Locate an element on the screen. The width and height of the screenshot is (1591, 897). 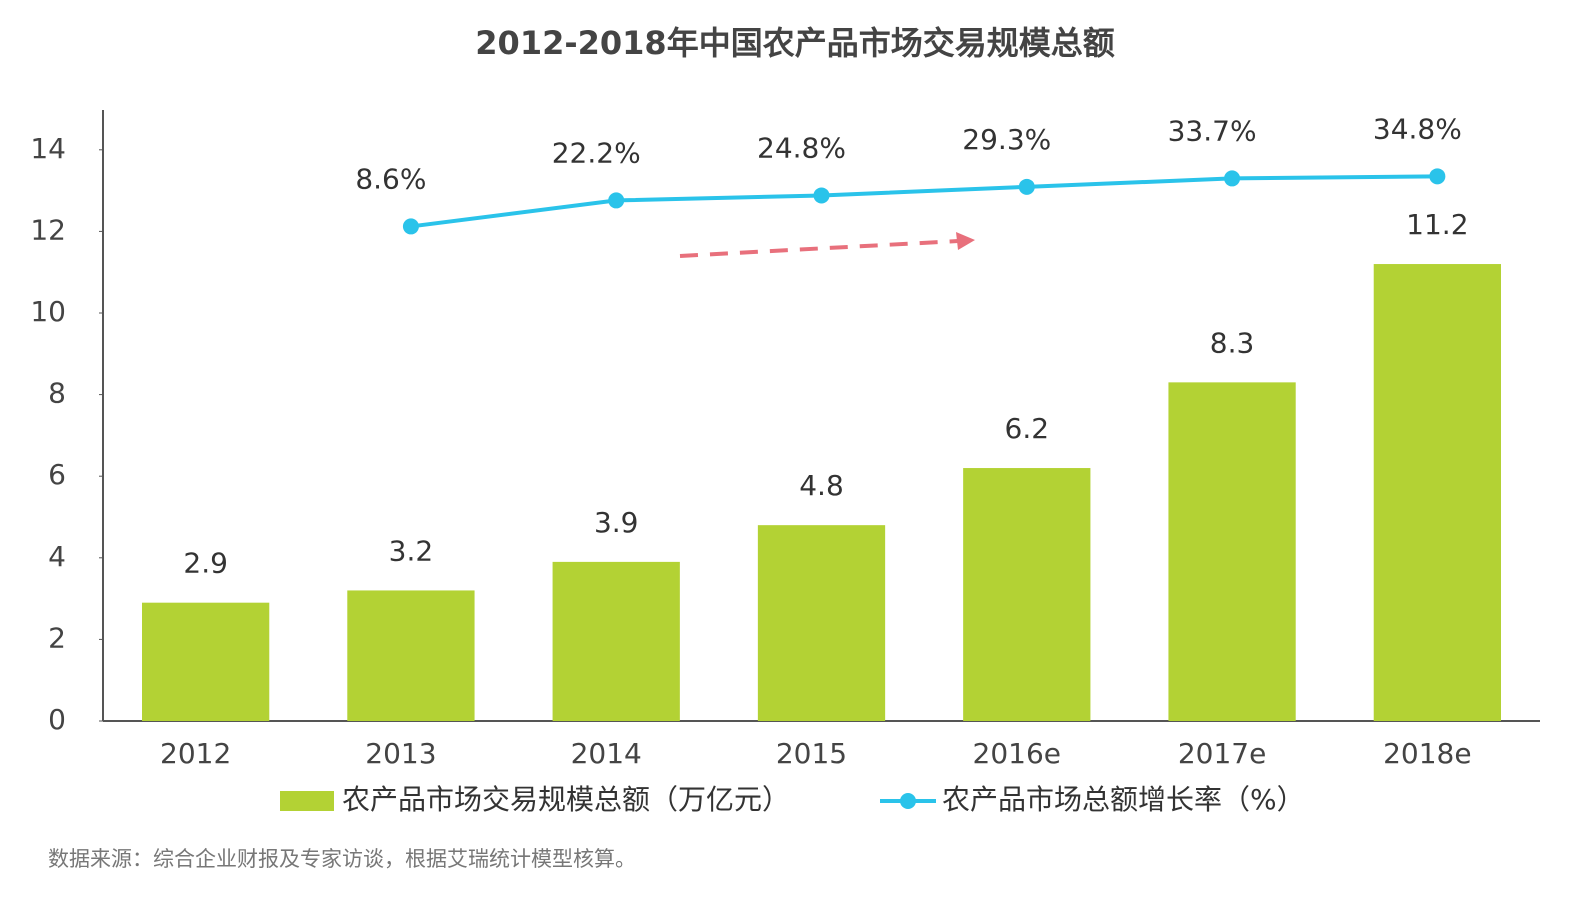
y-tick-label: 14 is located at coordinates (48, 148).